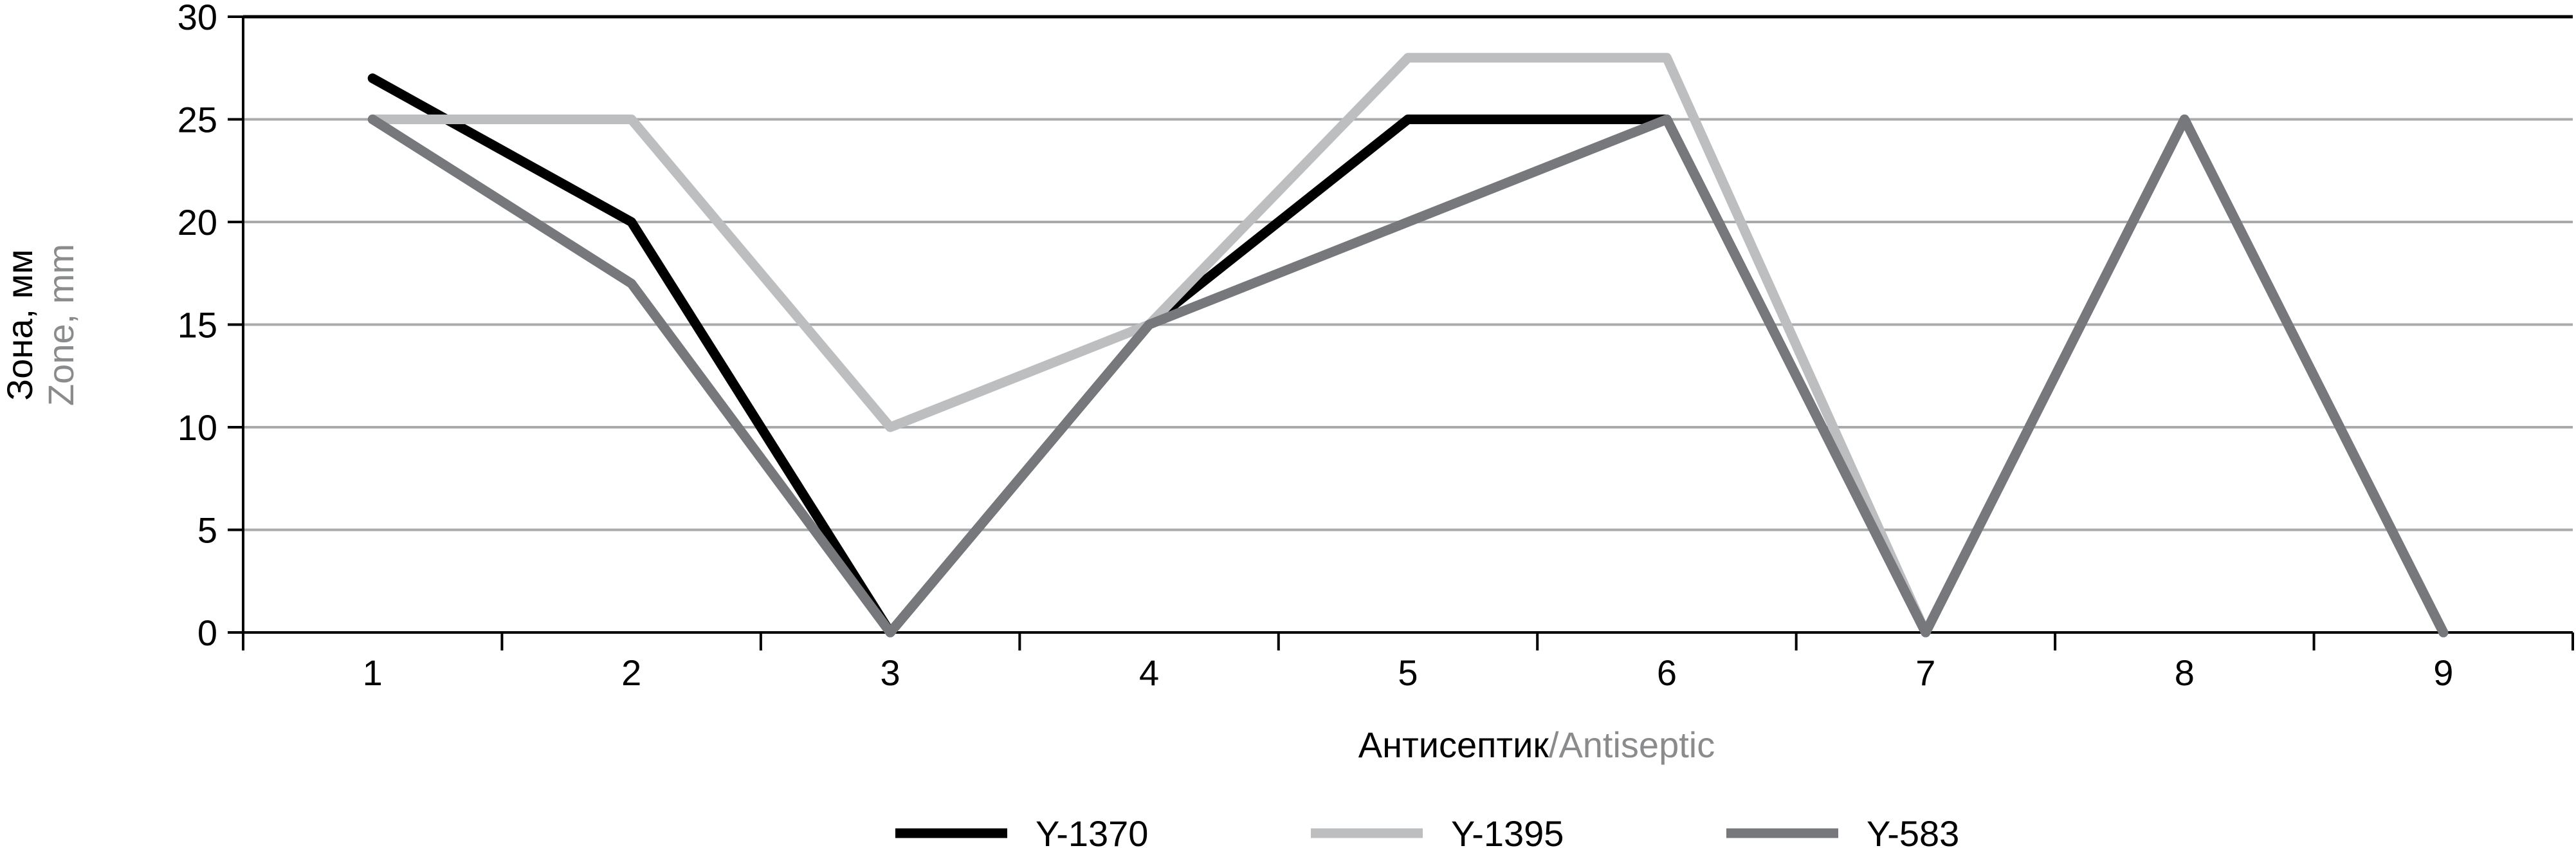 Image resolution: width=2576 pixels, height=848 pixels. What do you see at coordinates (2443, 672) in the screenshot?
I see `x-tick-label: 9` at bounding box center [2443, 672].